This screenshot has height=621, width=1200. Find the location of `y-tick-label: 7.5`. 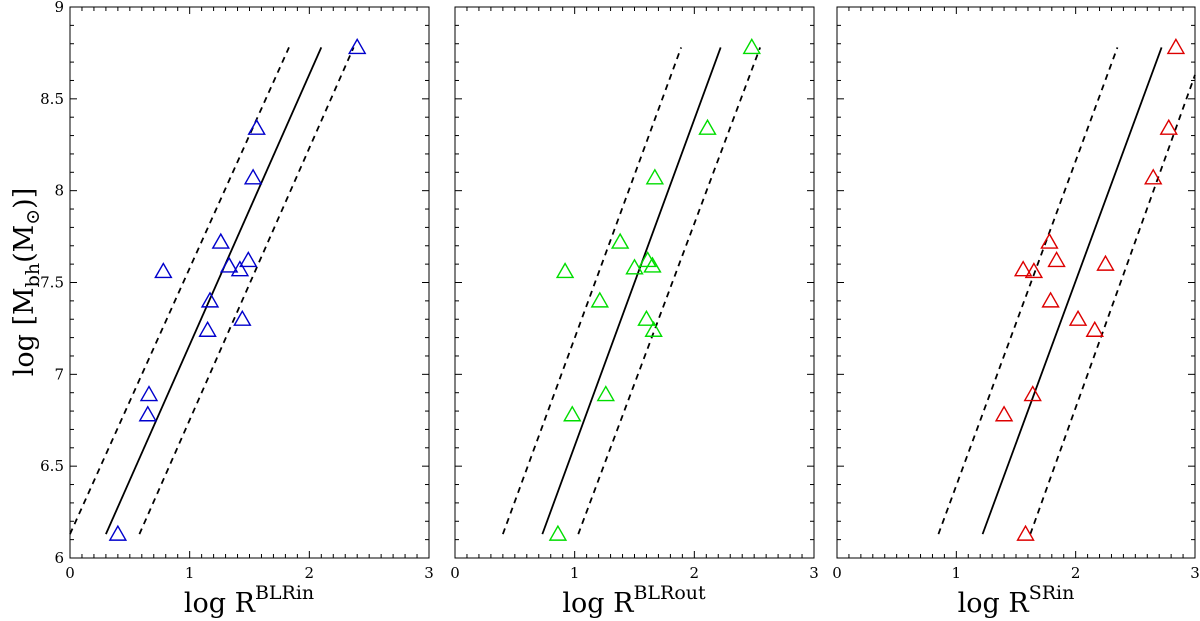

y-tick-label: 7.5 is located at coordinates (52, 283).